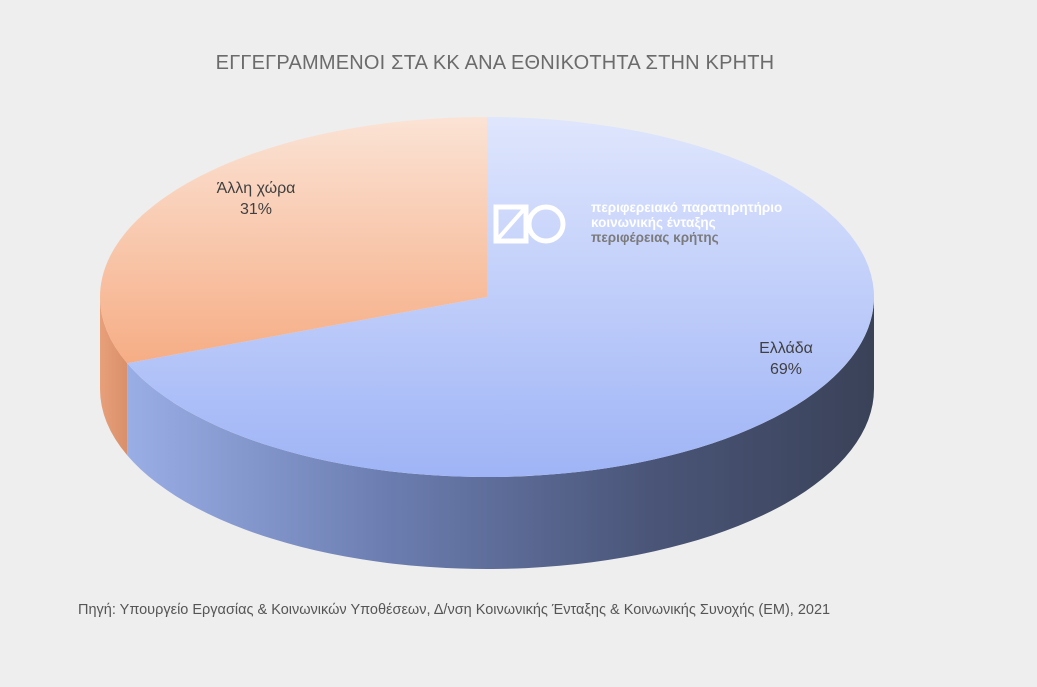 The width and height of the screenshot is (1037, 687). I want to click on logo-mark-icon, so click(529, 224).